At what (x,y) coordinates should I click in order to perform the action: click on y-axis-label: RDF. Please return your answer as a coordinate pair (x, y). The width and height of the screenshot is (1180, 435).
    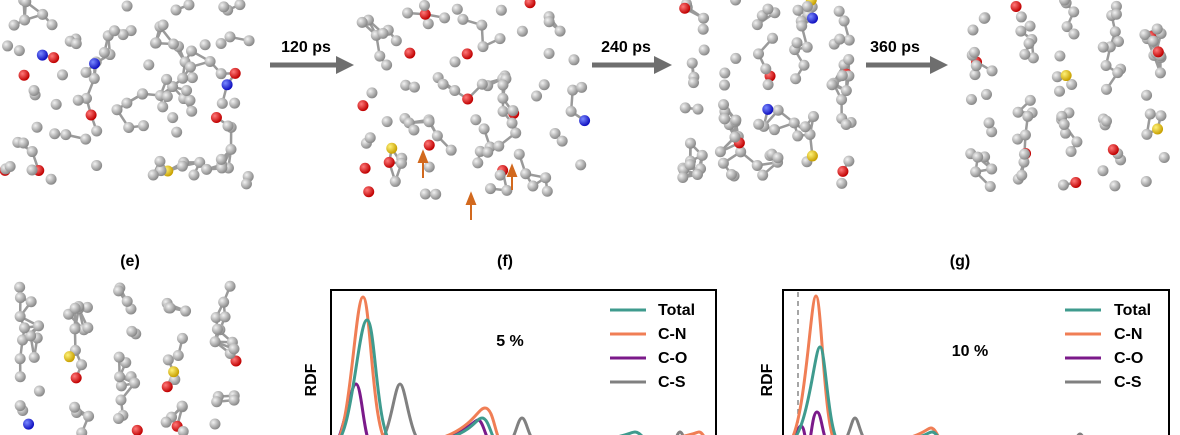
    Looking at the image, I should click on (311, 379).